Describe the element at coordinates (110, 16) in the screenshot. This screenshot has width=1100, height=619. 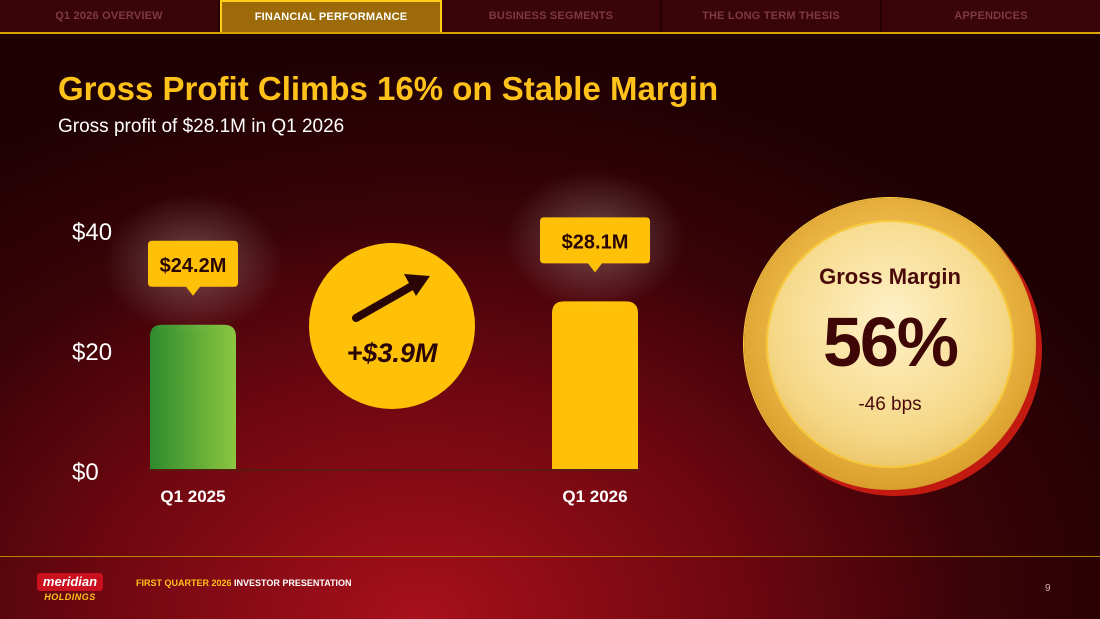
I see `tab-q1-2026-overview: Q1 2026 OVERVIEW` at that location.